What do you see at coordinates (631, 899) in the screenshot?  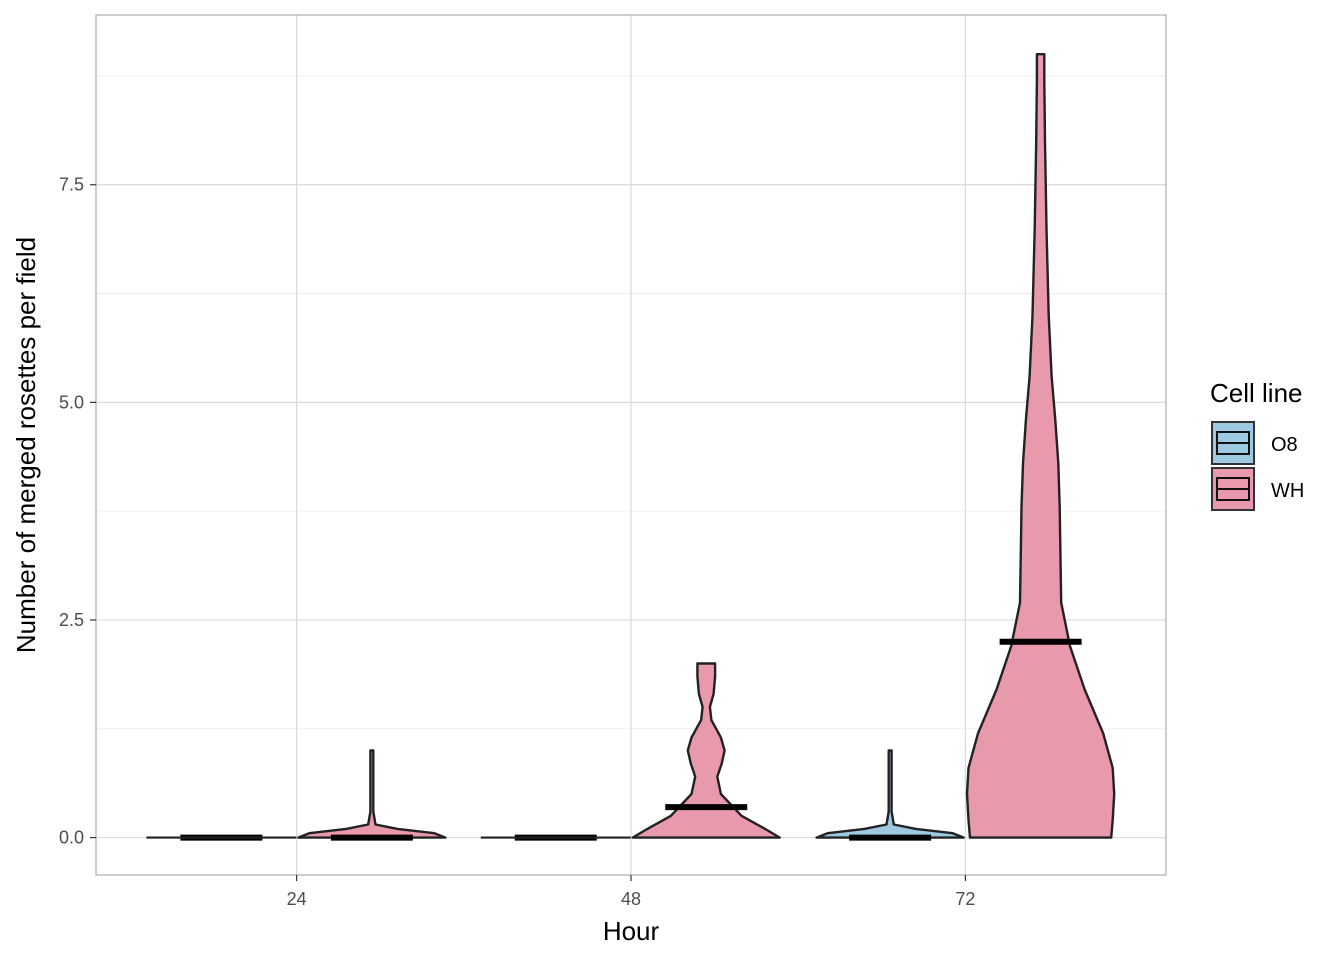 I see `x-tick-label: 48` at bounding box center [631, 899].